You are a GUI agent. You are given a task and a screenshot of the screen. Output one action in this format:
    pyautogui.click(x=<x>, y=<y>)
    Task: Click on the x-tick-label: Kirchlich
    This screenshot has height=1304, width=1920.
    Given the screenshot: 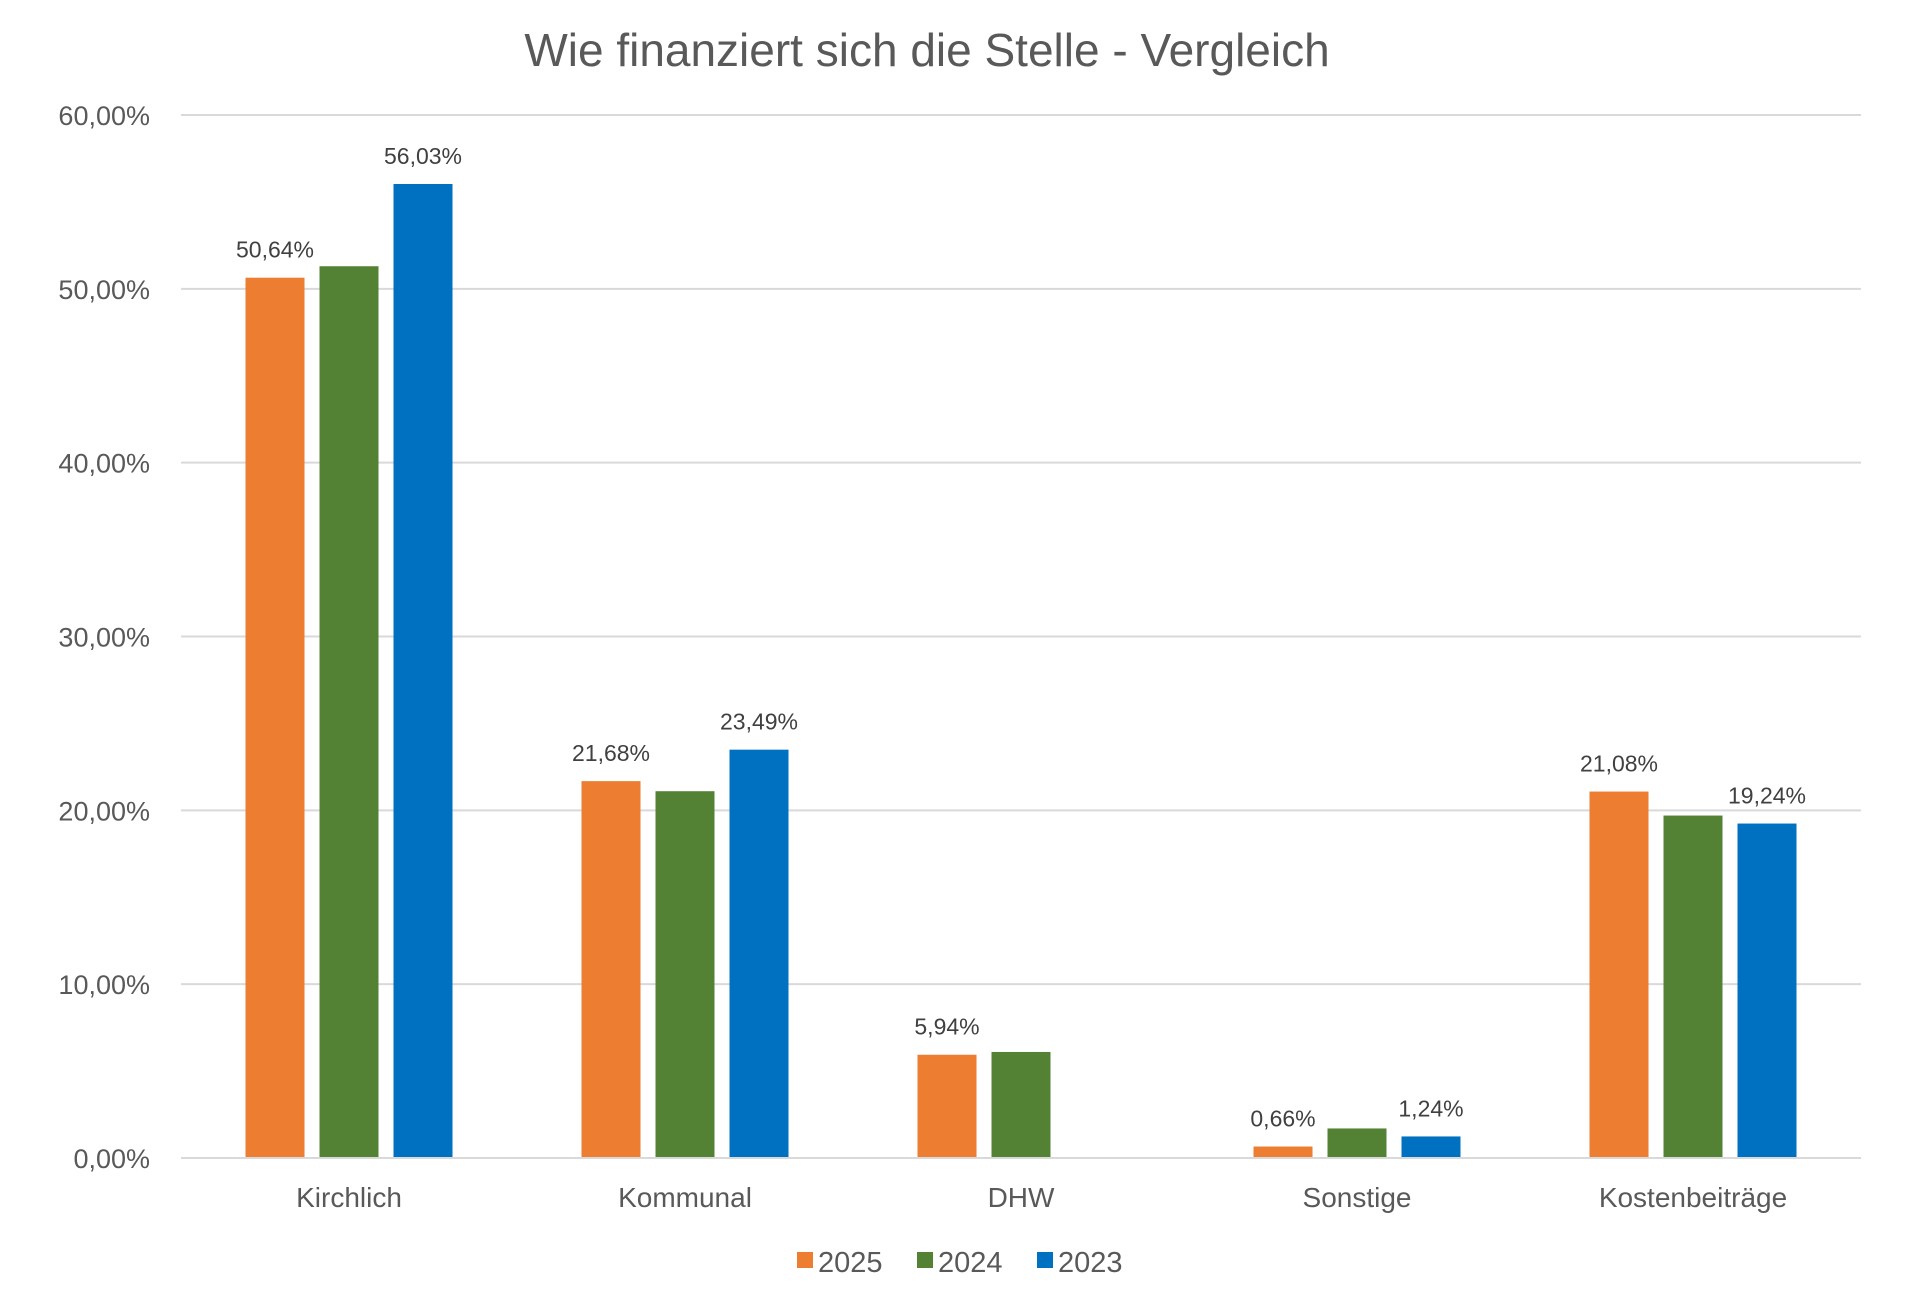 What is the action you would take?
    pyautogui.click(x=349, y=1197)
    